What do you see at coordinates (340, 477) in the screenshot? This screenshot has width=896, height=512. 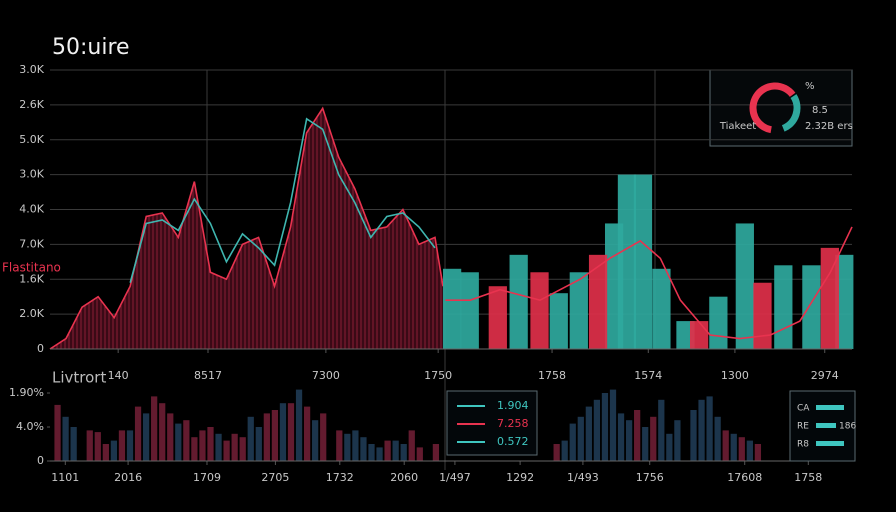 I see `x-tick-label: 1732` at bounding box center [340, 477].